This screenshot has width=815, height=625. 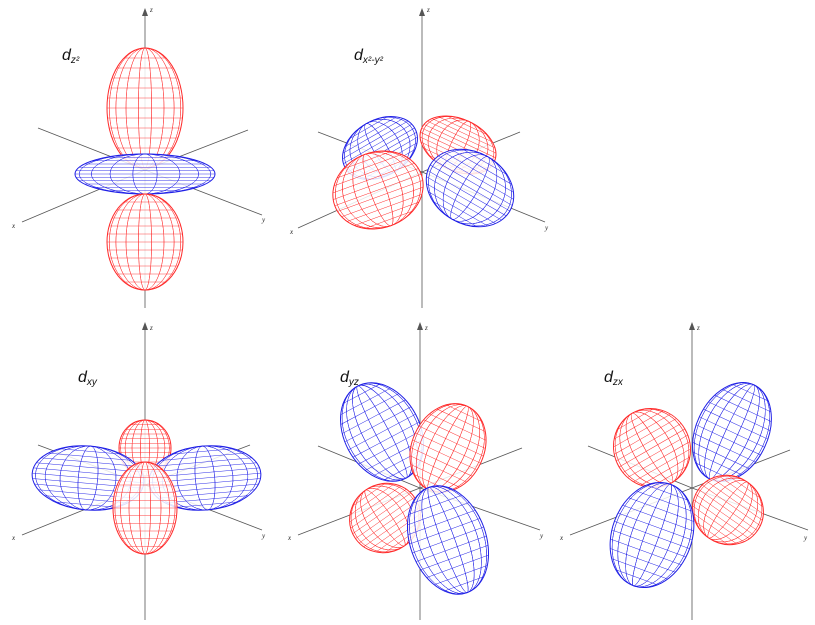 What do you see at coordinates (728, 510) in the screenshot?
I see `lower-right-lobe-positive` at bounding box center [728, 510].